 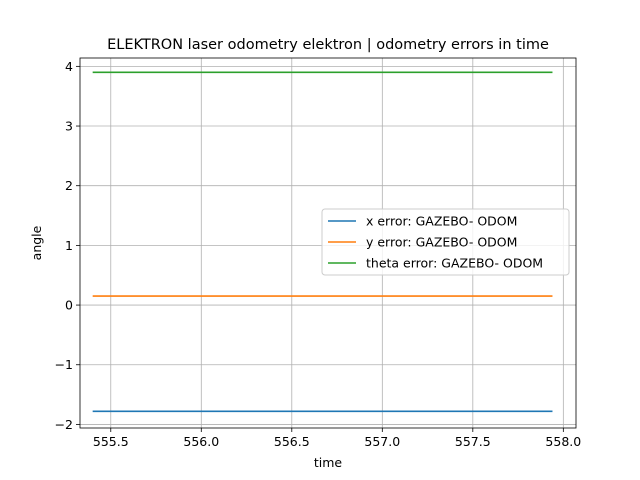 I want to click on legend-box, so click(x=445, y=242).